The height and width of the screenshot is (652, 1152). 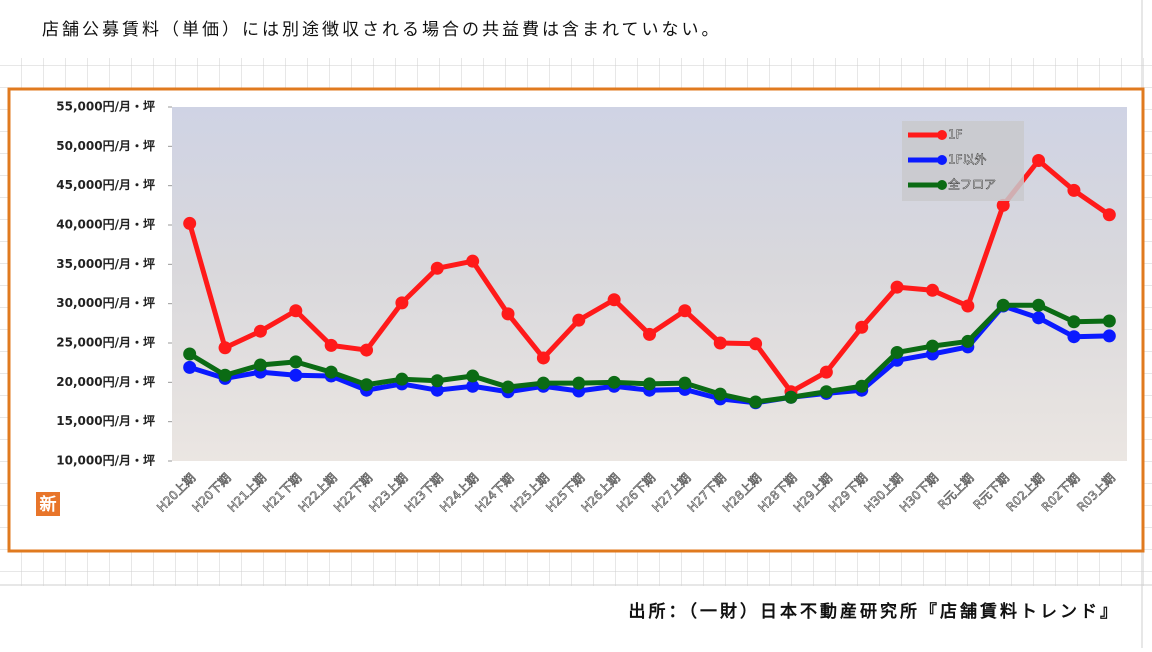 I want to click on y-tick-label: 25,000円/月・坪, so click(x=105, y=343).